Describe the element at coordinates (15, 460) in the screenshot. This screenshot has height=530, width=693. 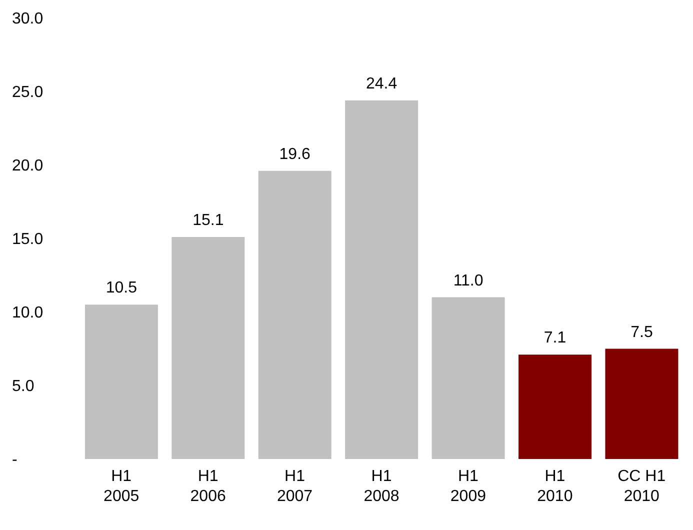
I see `y-tick-label: -` at that location.